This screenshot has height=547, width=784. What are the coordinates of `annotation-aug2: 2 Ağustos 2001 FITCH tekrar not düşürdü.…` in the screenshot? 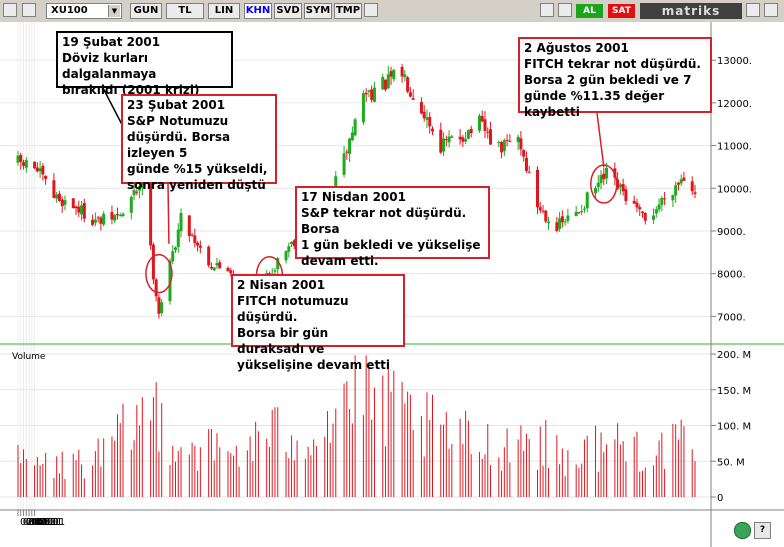 It's located at (615, 78).